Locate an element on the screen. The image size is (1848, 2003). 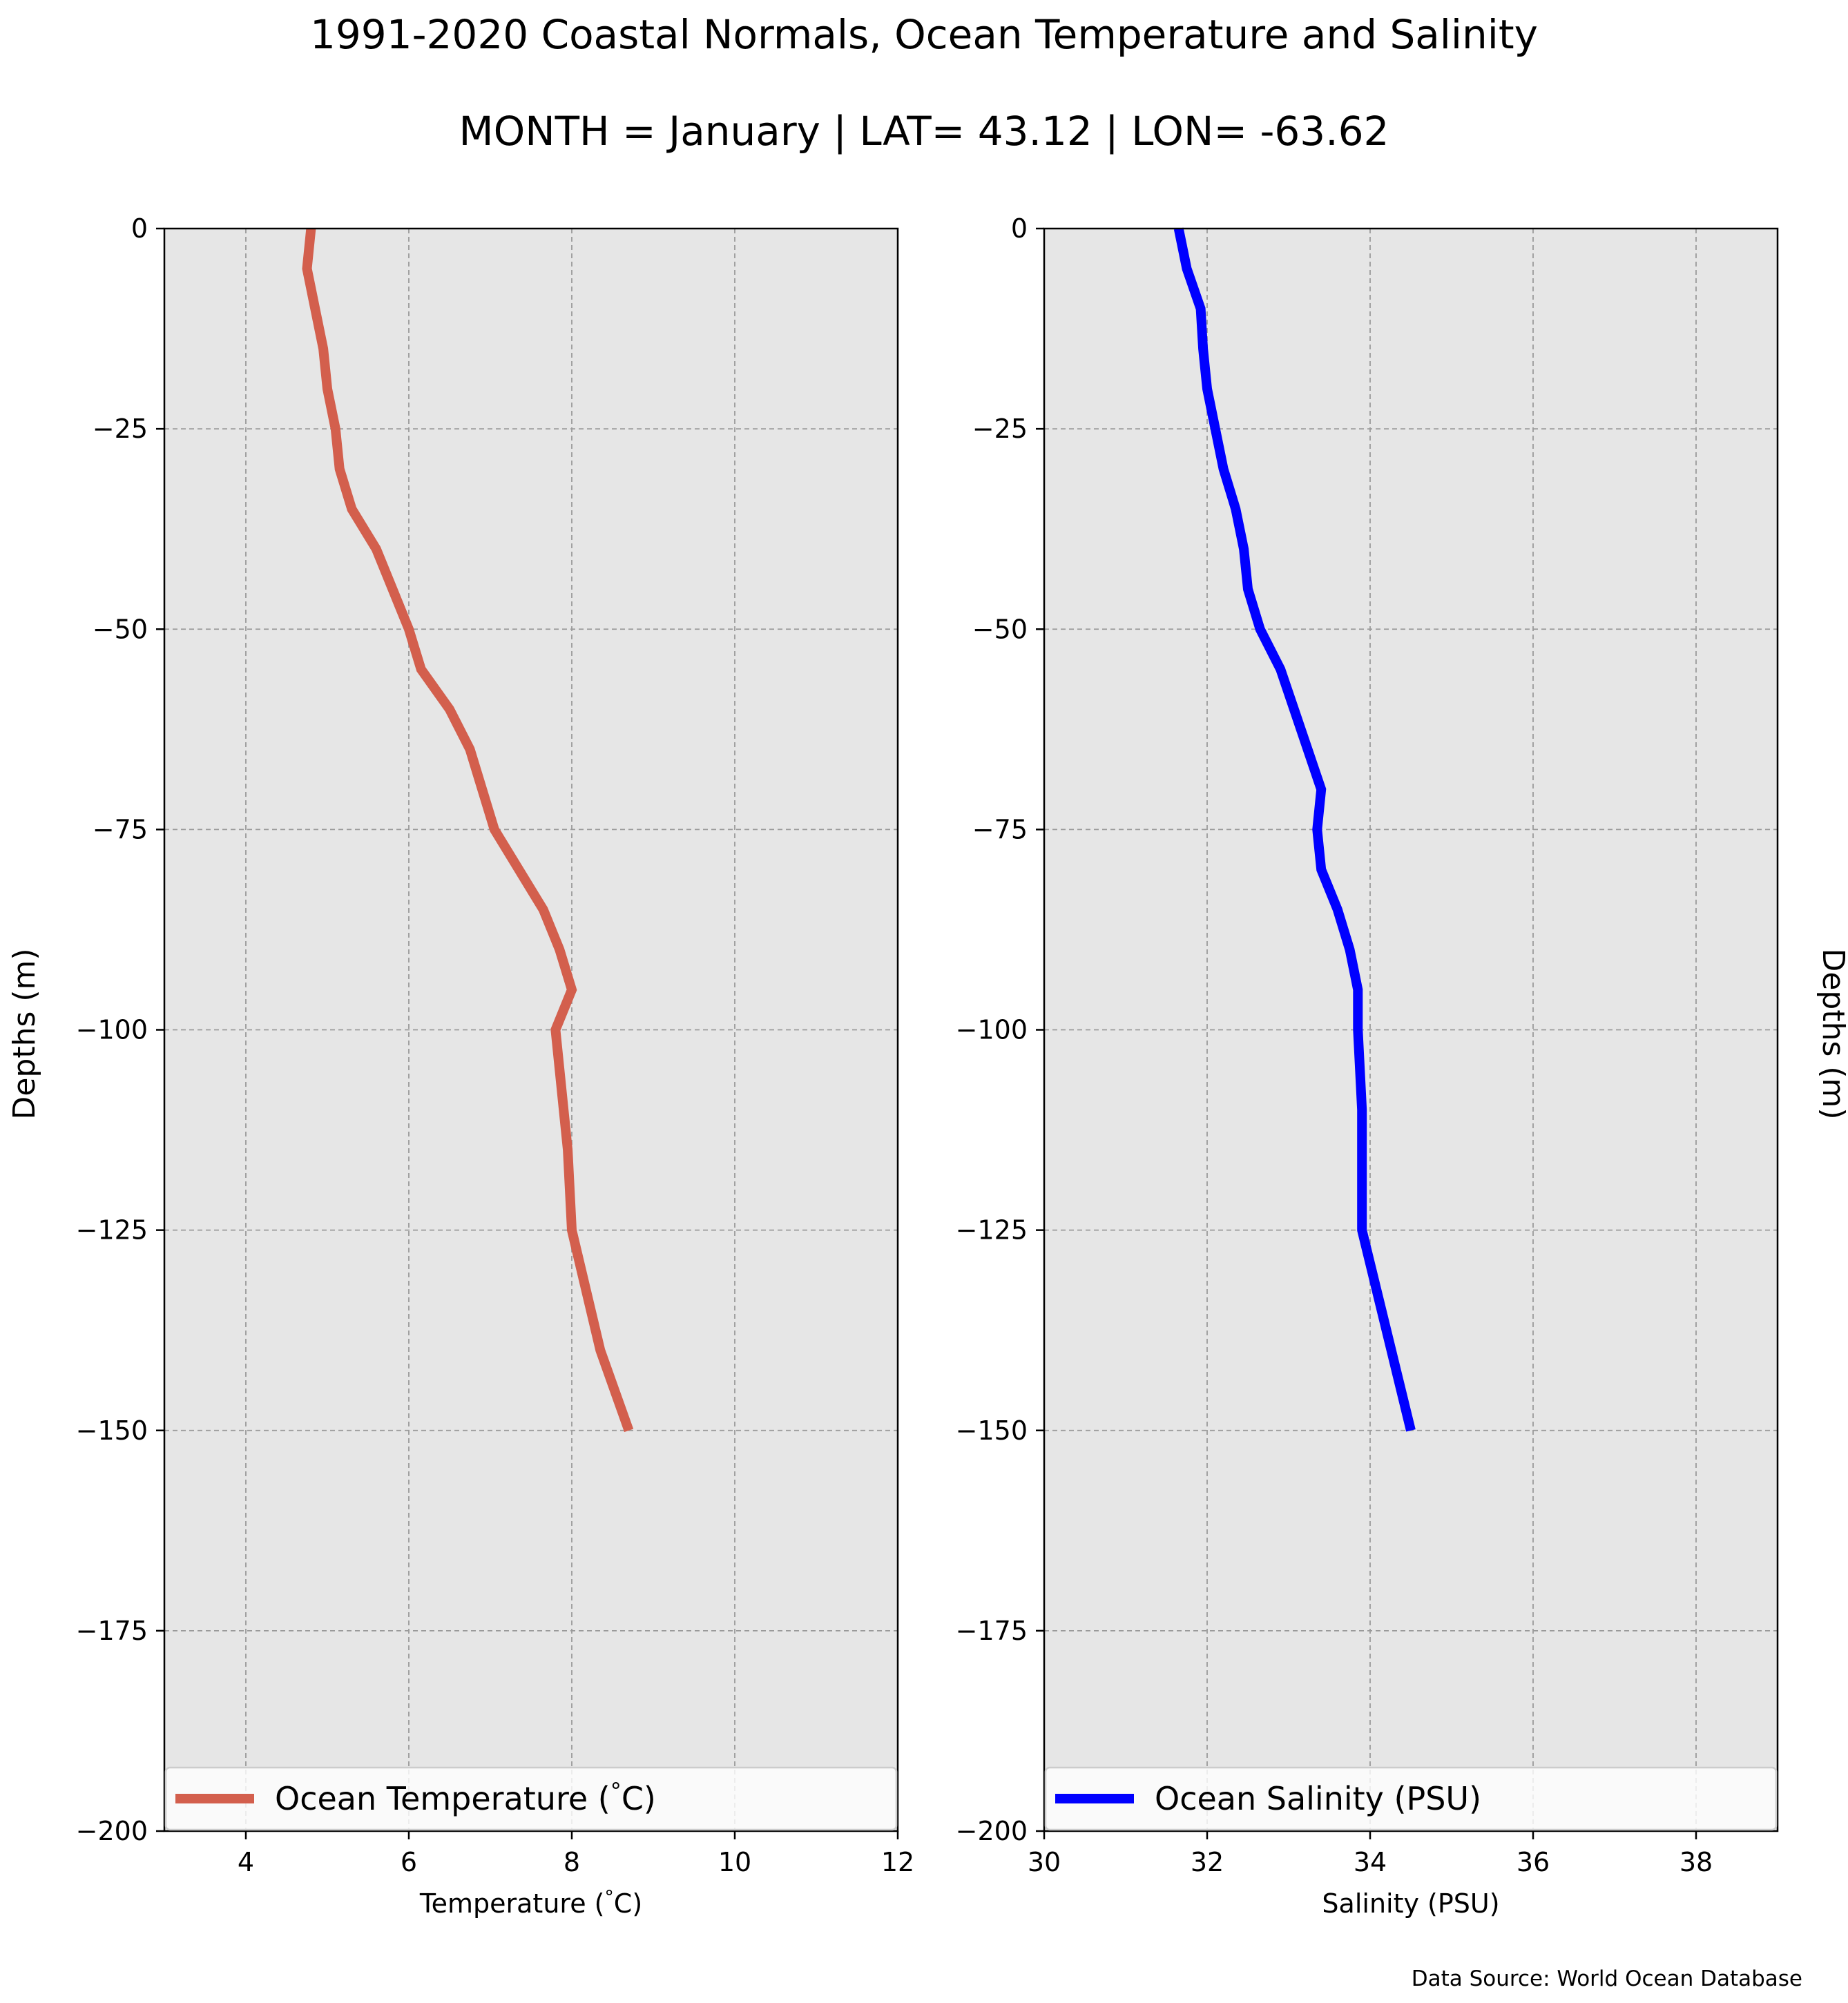
x-tick-label: 12 is located at coordinates (897, 1862).